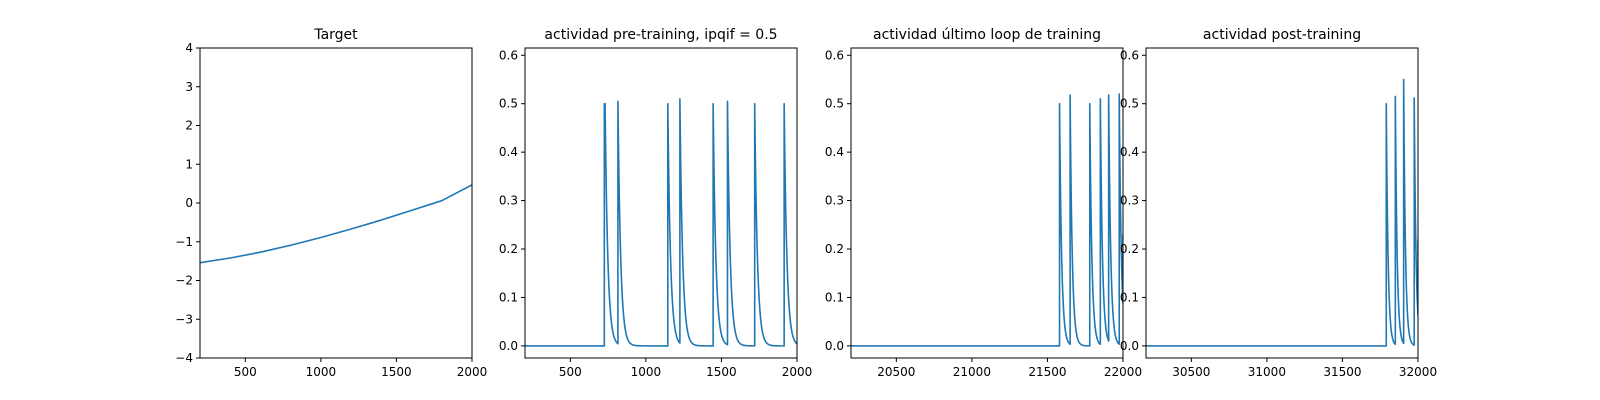 This screenshot has width=1600, height=400. What do you see at coordinates (1191, 372) in the screenshot?
I see `x-tick-label: 30500` at bounding box center [1191, 372].